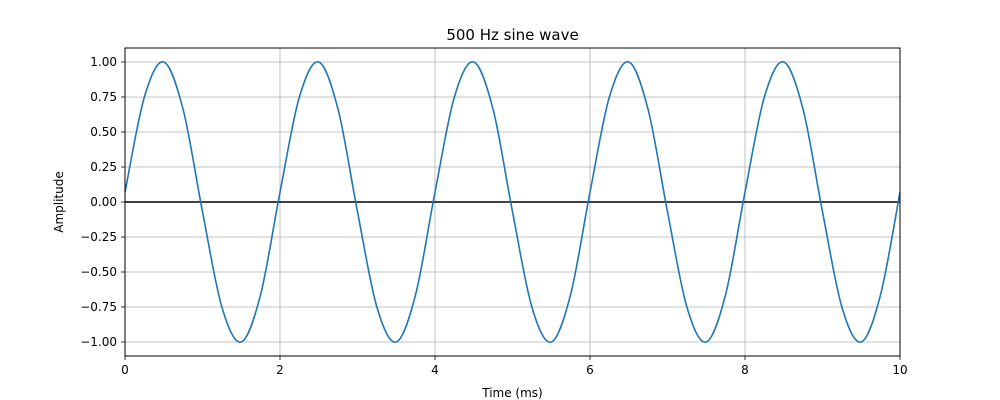  I want to click on y-axis-ticks: −1.00 −0.75 −0.50 −0.25 0.00 0.25 0.50 0.75 1.00, so click(102, 202).